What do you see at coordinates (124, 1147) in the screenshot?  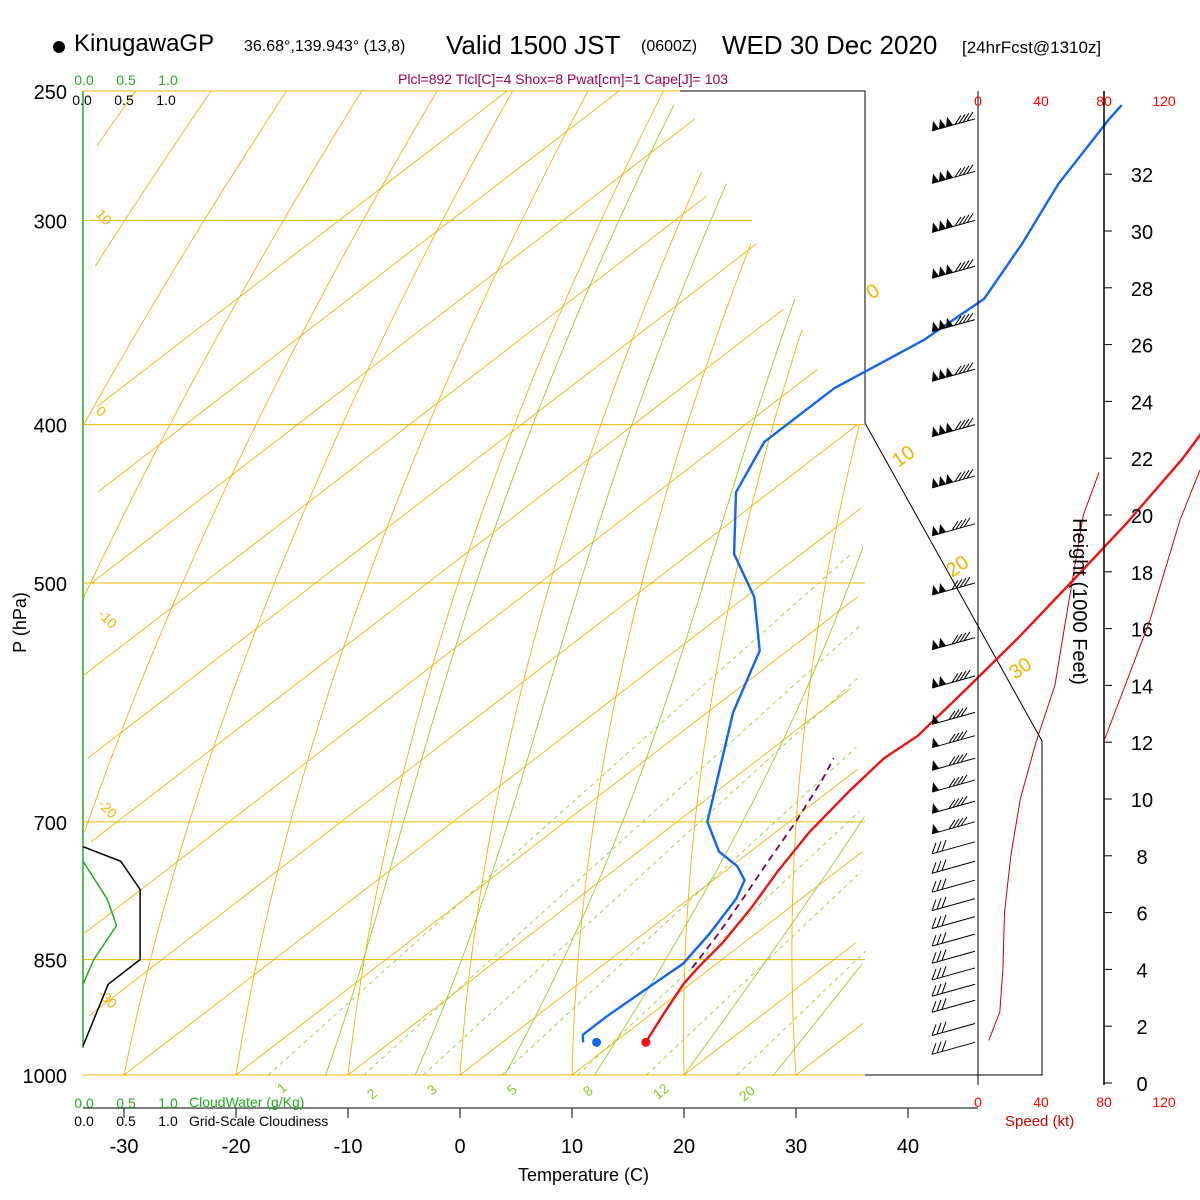 I see `temperature-tick-label: -30` at bounding box center [124, 1147].